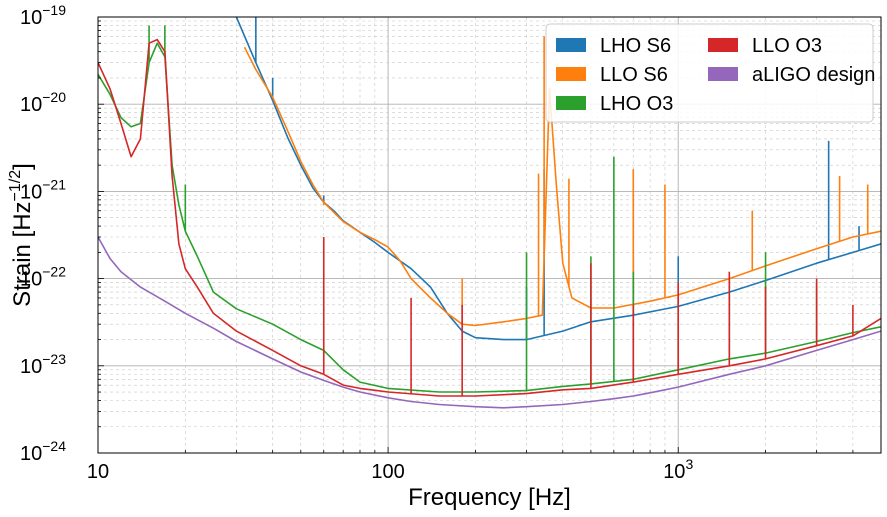 Image resolution: width=887 pixels, height=517 pixels. I want to click on legend-label: aLIGO design, so click(813, 75).